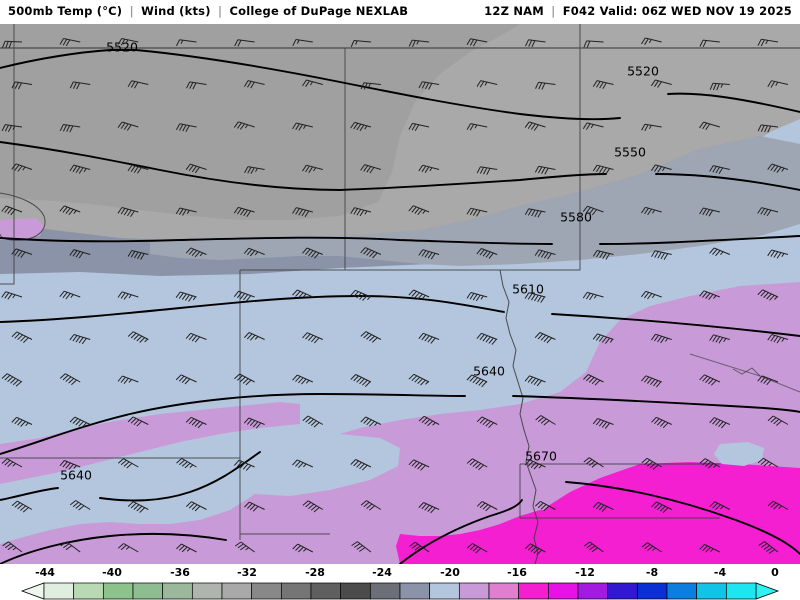  I want to click on contour-5670-left, so click(461, 531).